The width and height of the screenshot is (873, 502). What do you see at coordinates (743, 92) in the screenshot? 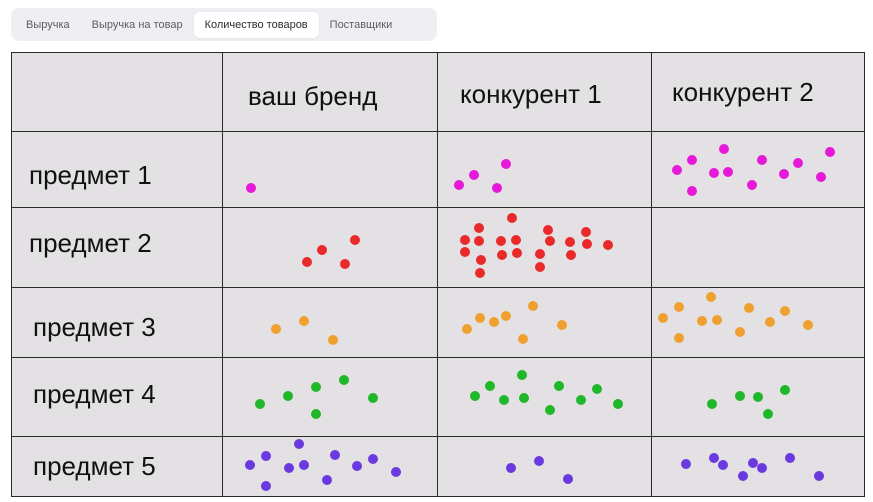
I see `column-header-label: конкурент 2` at bounding box center [743, 92].